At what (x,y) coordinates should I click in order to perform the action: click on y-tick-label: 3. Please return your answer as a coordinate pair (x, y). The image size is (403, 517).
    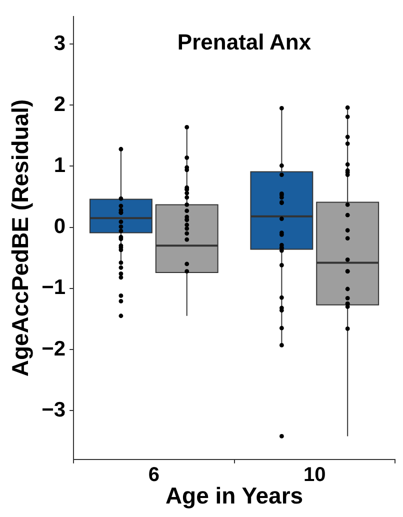
    Looking at the image, I should click on (60, 43).